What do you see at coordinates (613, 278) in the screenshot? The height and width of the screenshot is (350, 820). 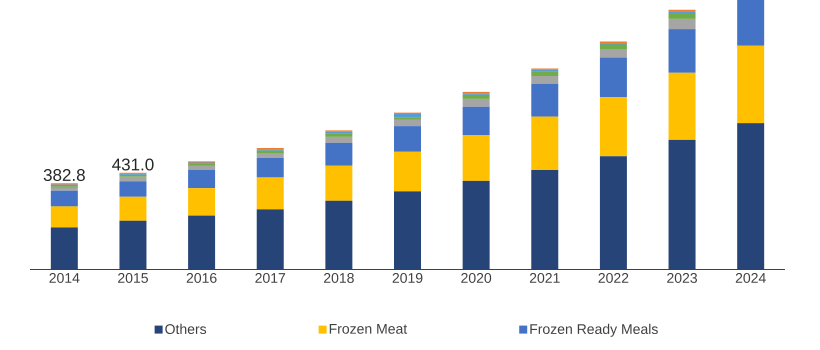 I see `x-tick-label: 2022` at bounding box center [613, 278].